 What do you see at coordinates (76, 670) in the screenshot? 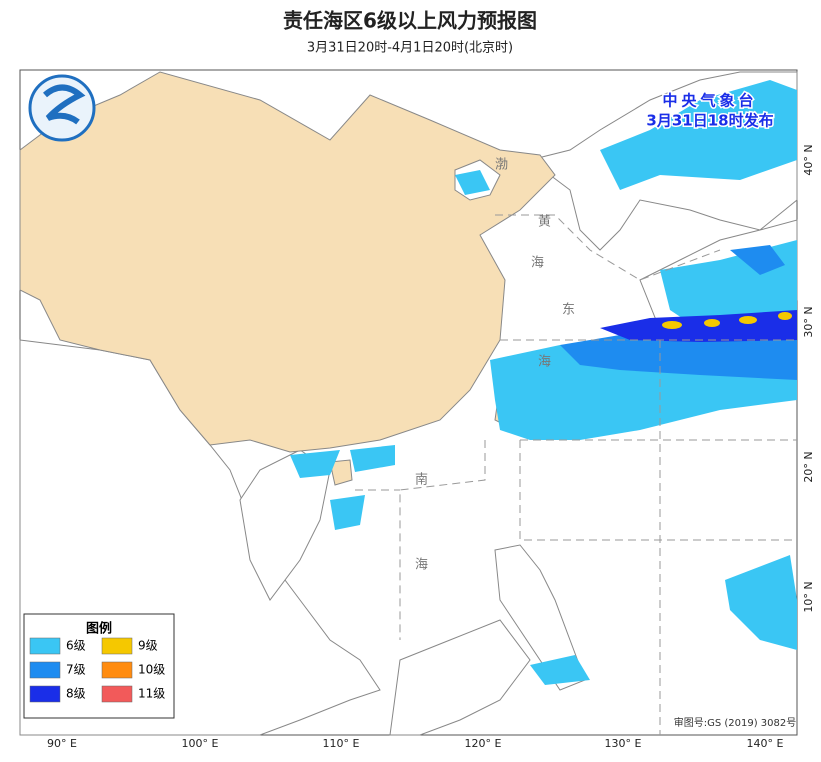
I see `legend-label: 7级` at bounding box center [76, 670].